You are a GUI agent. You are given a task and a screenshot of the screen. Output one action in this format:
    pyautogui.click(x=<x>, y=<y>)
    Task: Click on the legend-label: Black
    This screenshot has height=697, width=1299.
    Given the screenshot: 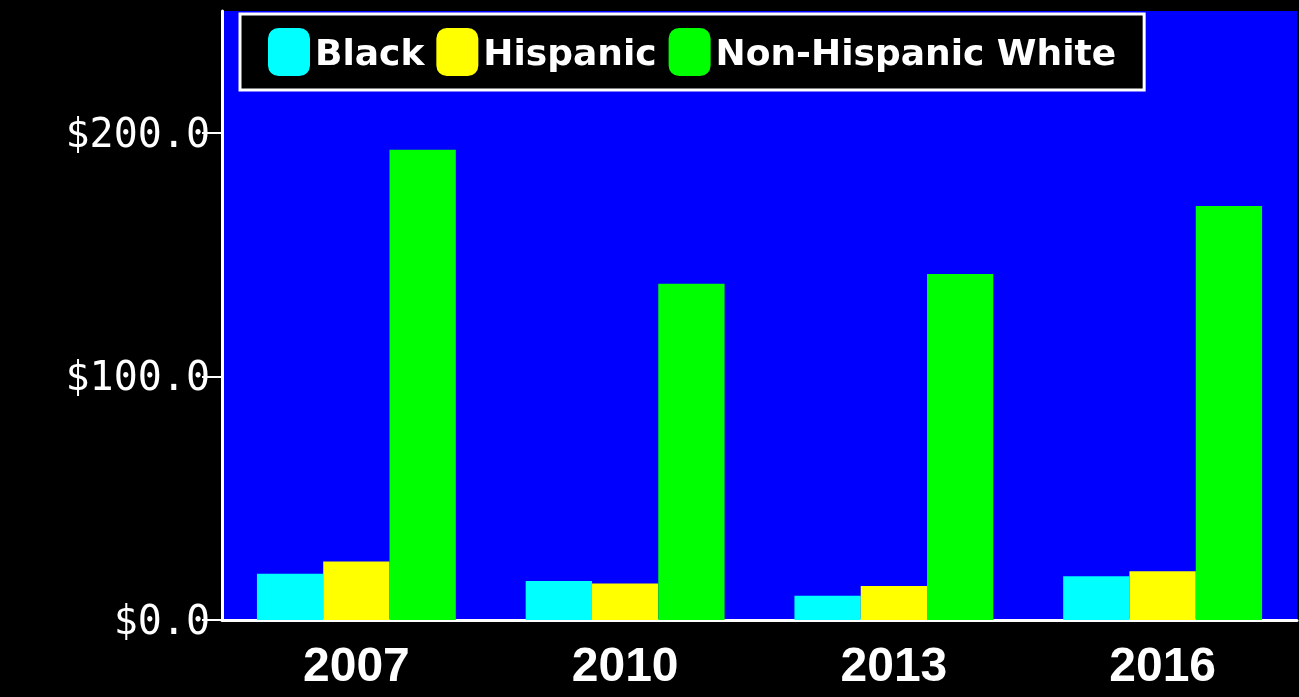 What is the action you would take?
    pyautogui.click(x=370, y=52)
    